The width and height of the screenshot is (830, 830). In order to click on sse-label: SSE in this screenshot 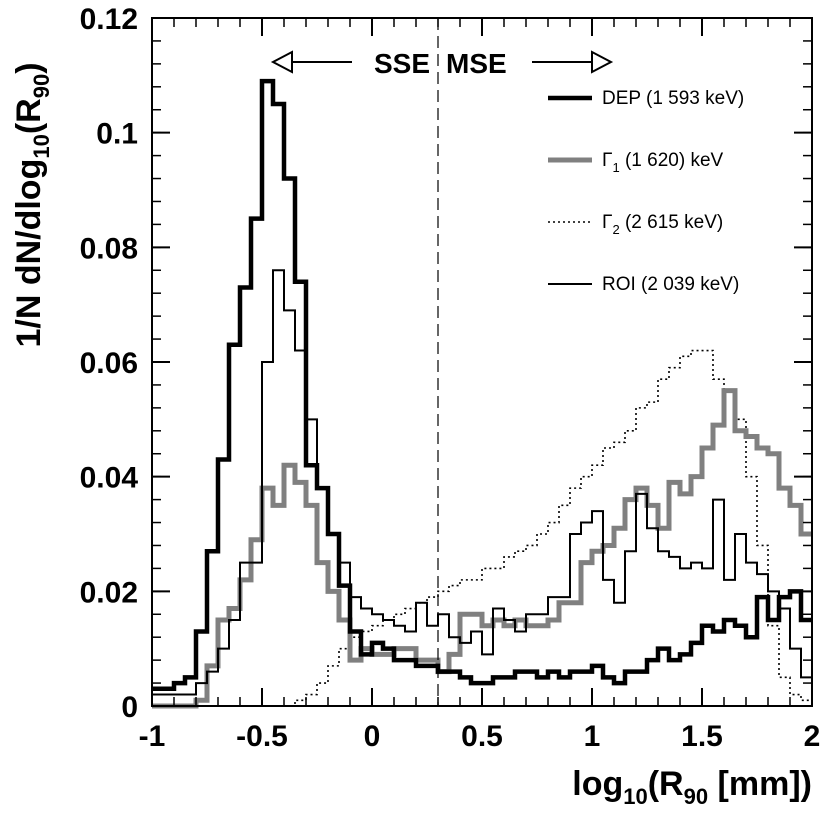, I will do `click(402, 63)`.